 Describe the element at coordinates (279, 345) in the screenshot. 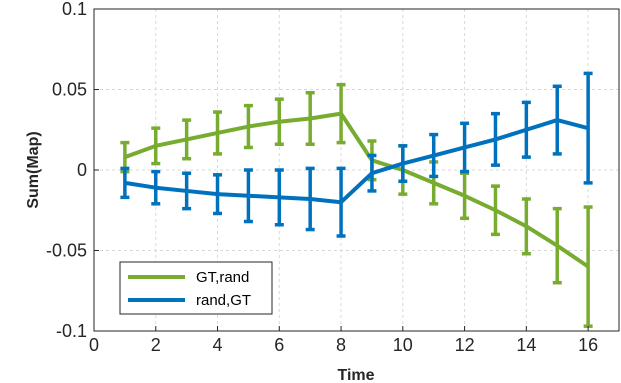

I see `x-tick-label-3: 6` at that location.